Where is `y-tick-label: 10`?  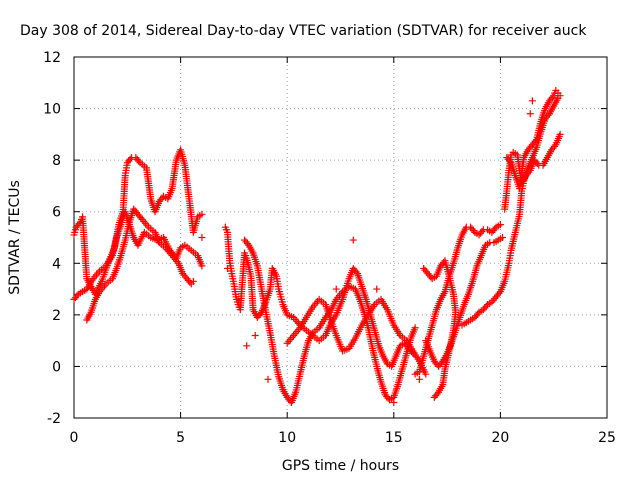 y-tick-label: 10 is located at coordinates (52, 110).